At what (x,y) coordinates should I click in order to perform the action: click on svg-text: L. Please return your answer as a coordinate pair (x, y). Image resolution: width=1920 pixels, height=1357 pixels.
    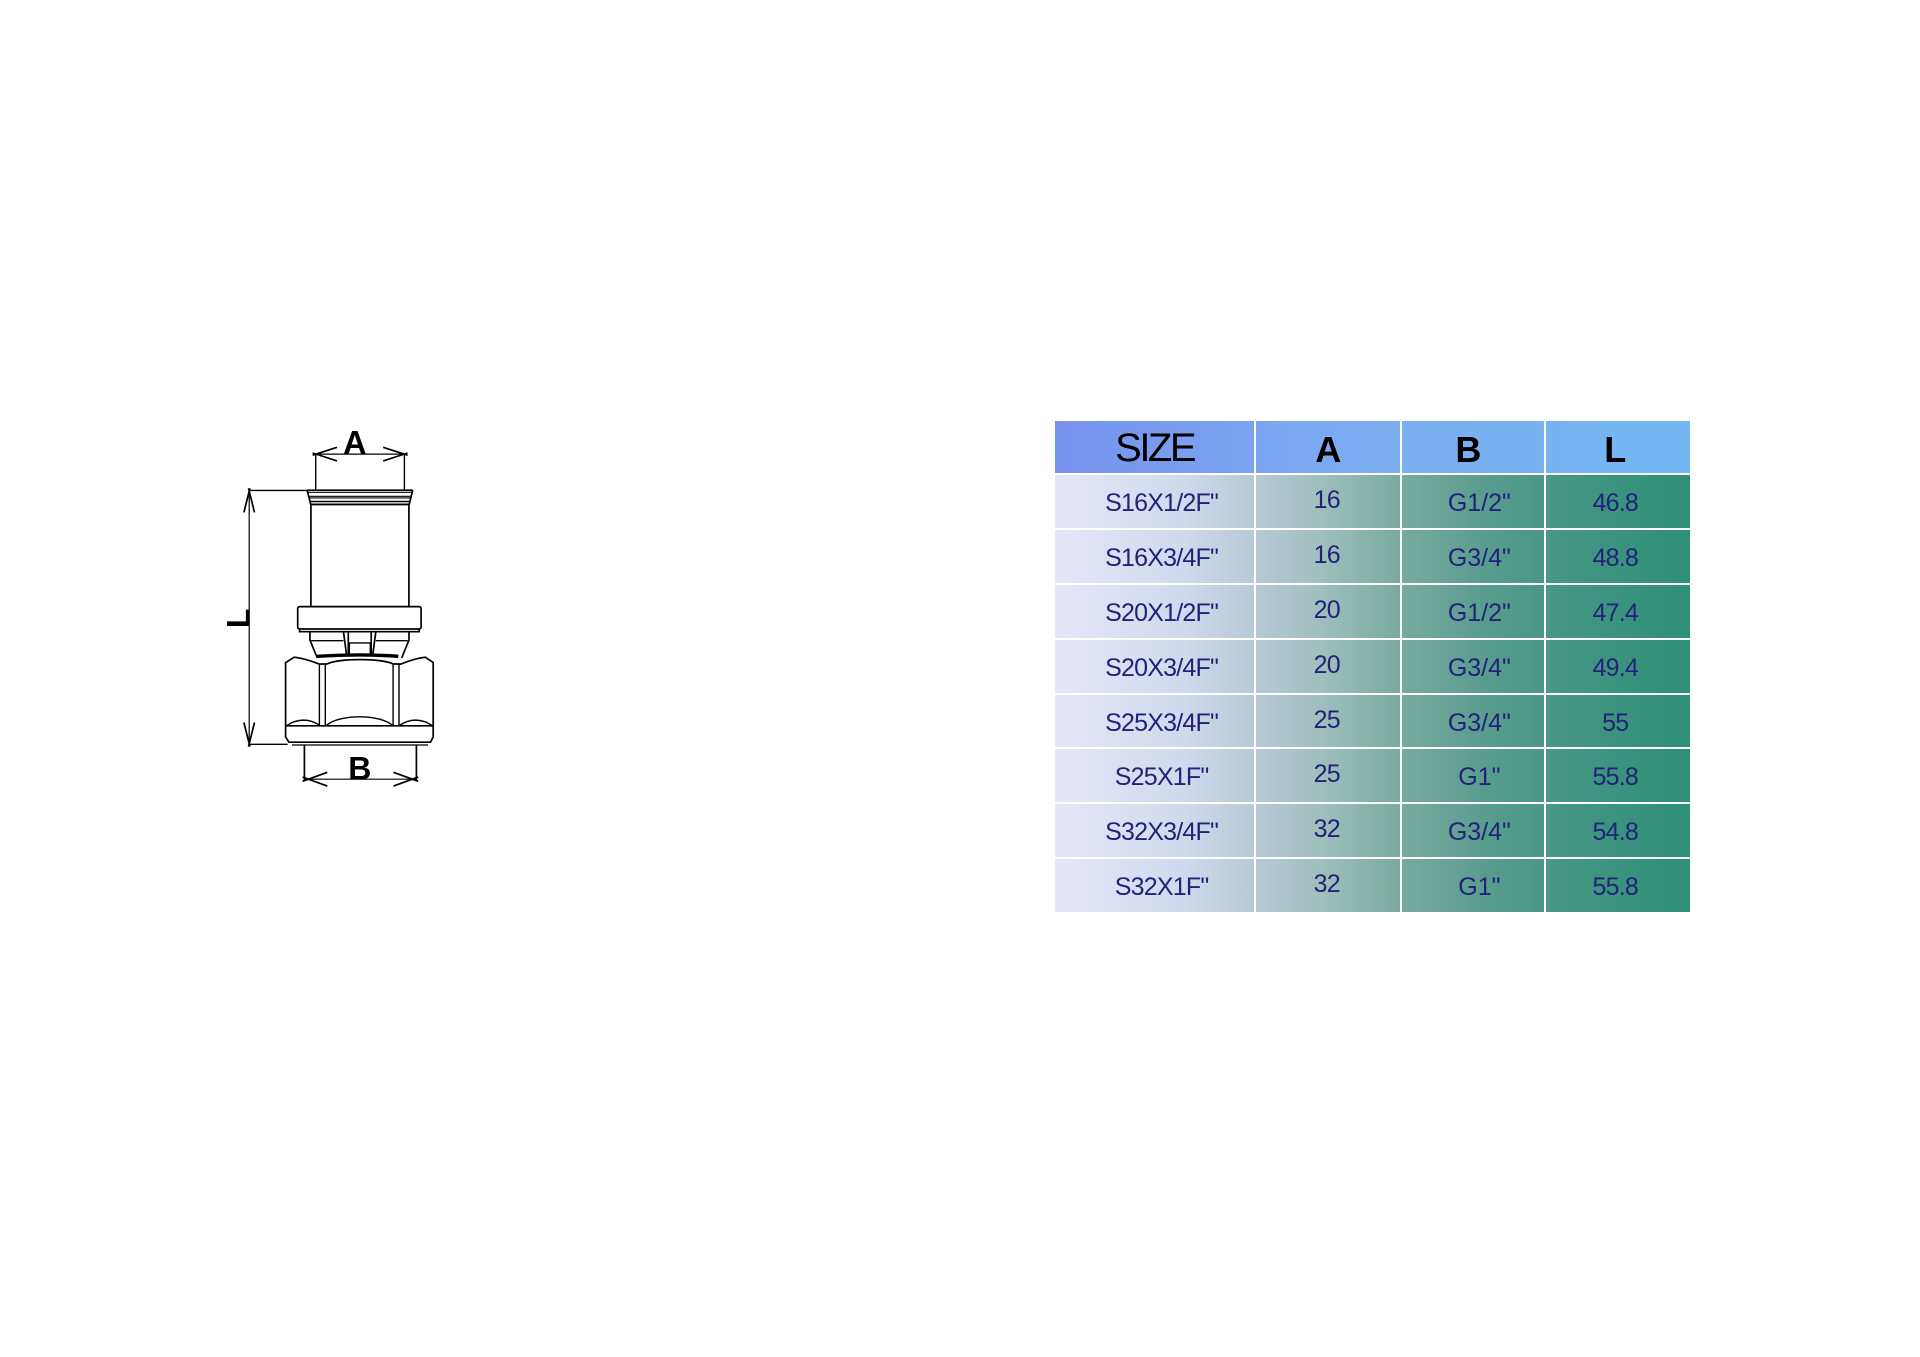
    Looking at the image, I should click on (239, 619).